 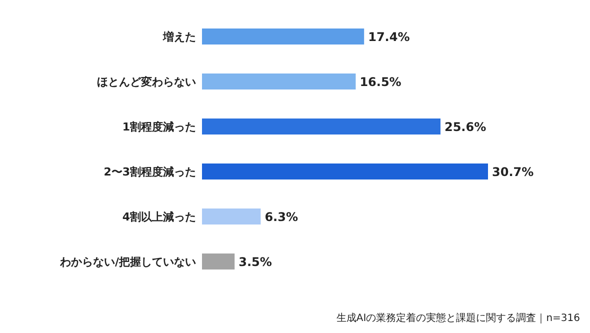 What do you see at coordinates (381, 82) in the screenshot?
I see `data-label: 16.5%` at bounding box center [381, 82].